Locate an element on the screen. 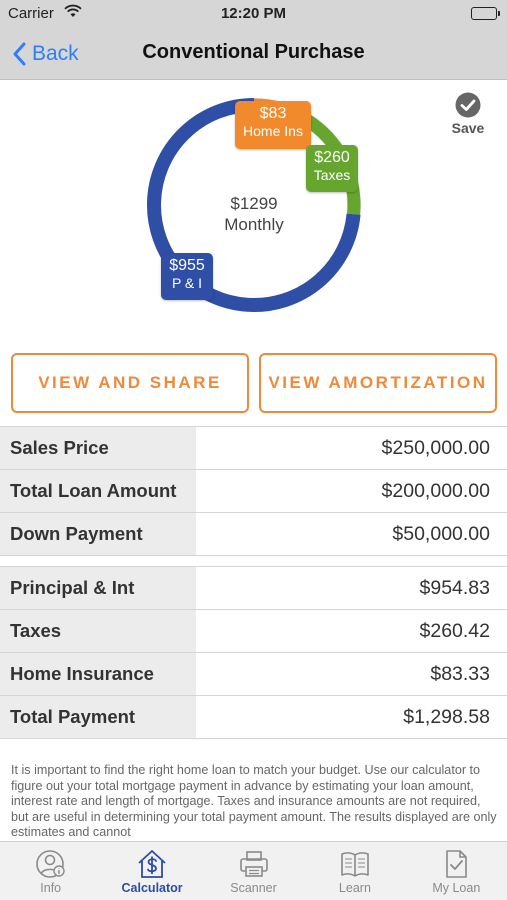 The image size is (507, 900). table-row: Total Payment $1,298.58 is located at coordinates (253, 717).